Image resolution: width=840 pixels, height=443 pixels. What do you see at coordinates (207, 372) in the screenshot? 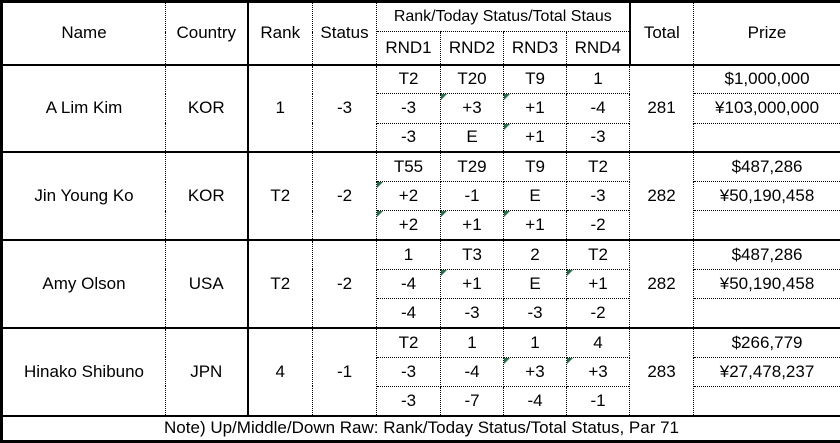
I see `player-country: JPN` at bounding box center [207, 372].